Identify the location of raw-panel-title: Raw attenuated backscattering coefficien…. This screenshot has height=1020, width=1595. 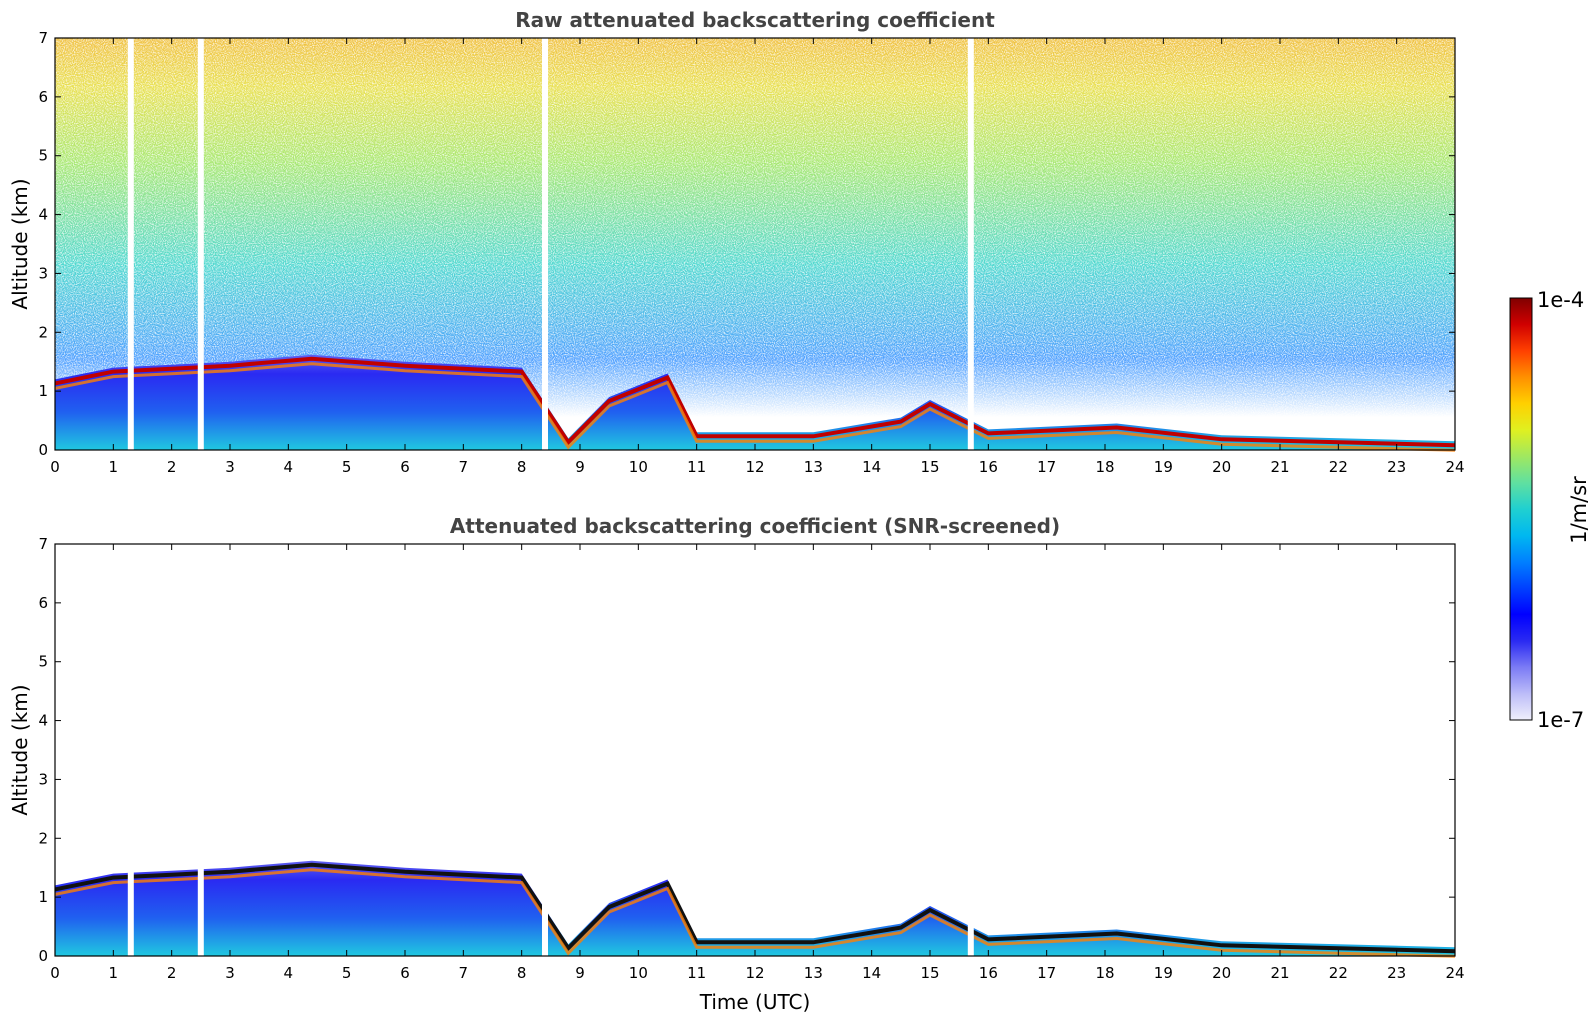
(755, 20).